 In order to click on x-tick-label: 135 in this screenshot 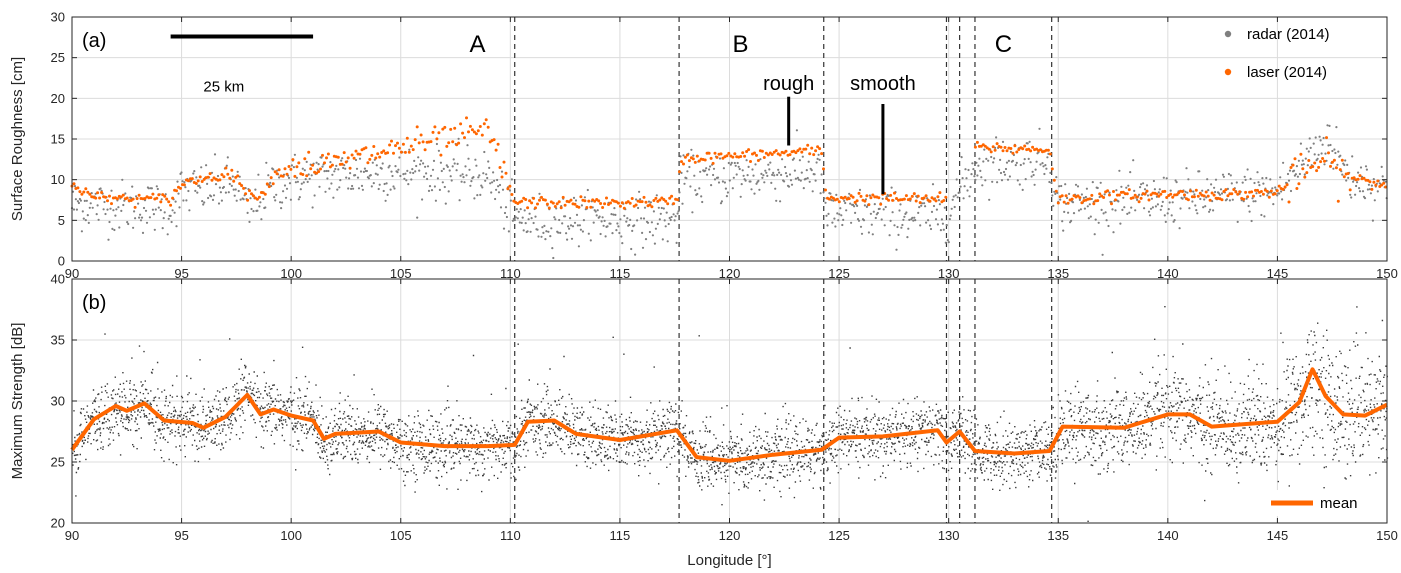, I will do `click(1058, 273)`.